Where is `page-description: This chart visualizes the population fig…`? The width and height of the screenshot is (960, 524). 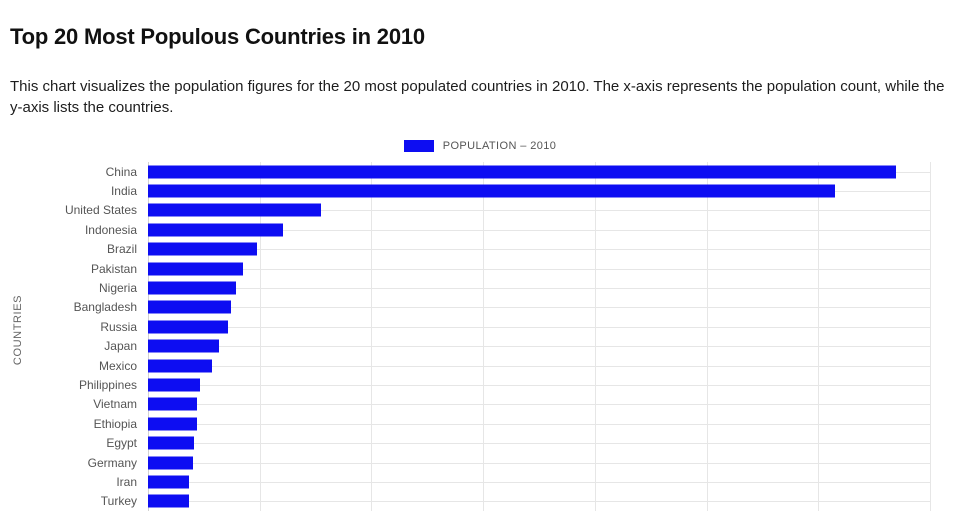 page-description: This chart visualizes the population fig… is located at coordinates (477, 97).